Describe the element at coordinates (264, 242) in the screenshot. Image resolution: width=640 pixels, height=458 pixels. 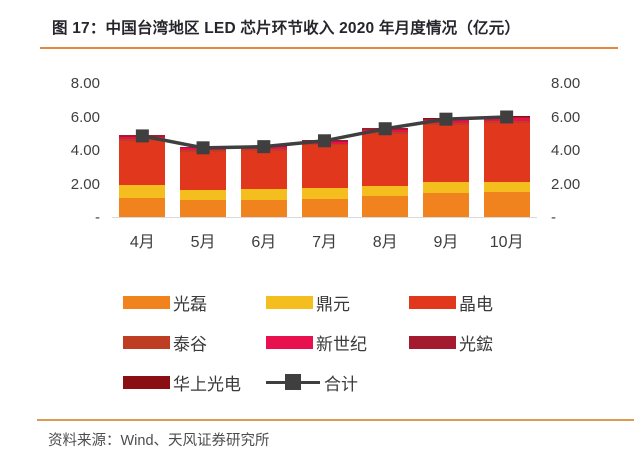
I see `x-tick-label: 6月` at that location.